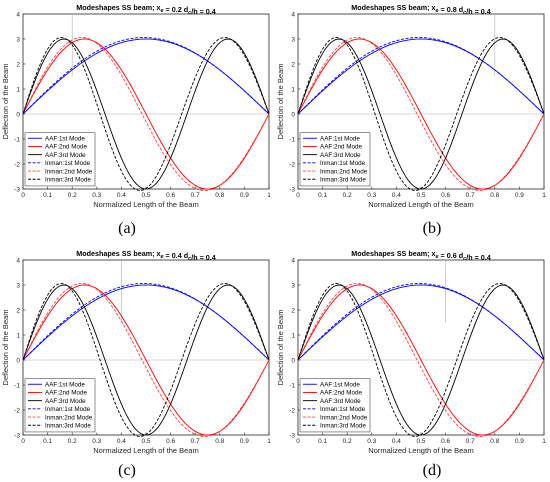  Describe the element at coordinates (432, 228) in the screenshot. I see `caption-b: (b)` at that location.